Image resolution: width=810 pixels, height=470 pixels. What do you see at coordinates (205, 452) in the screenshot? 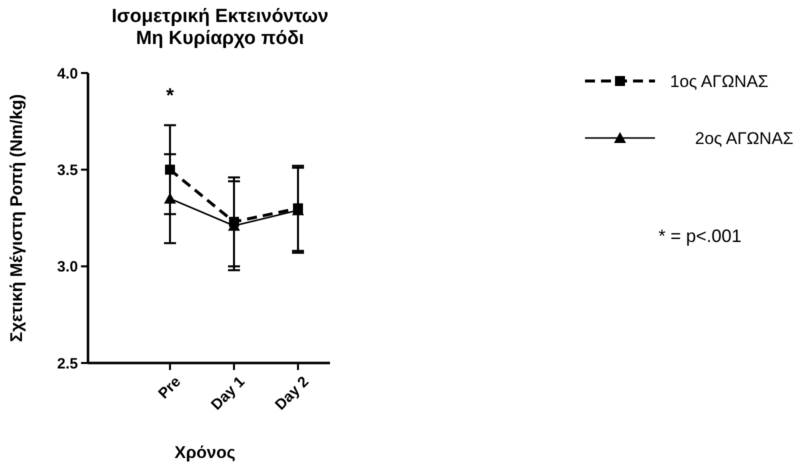
I see `x-axis-title: Χρόνος` at bounding box center [205, 452].